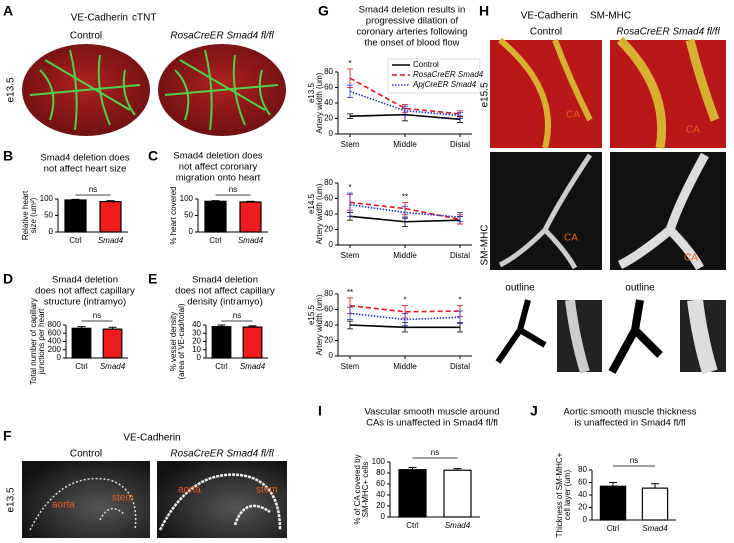 Image resolution: width=734 pixels, height=543 pixels. I want to click on annotation: aorta, so click(63, 505).